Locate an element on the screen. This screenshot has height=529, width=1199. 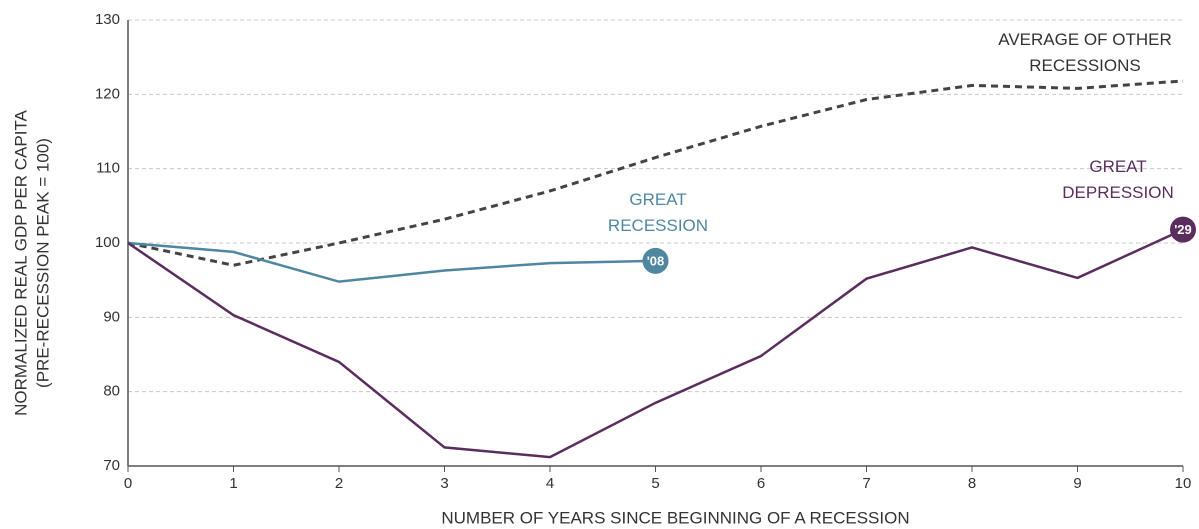
y-tick-label: 120 is located at coordinates (107, 93).